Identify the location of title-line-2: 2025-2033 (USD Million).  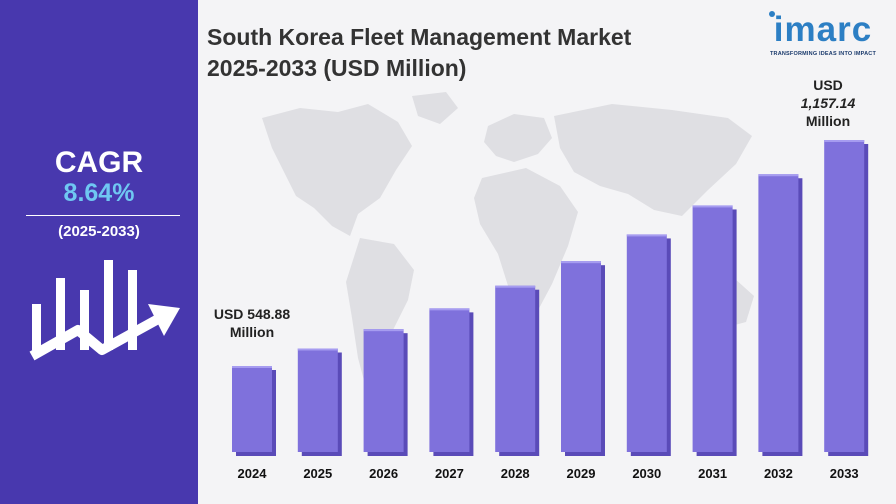
(337, 68).